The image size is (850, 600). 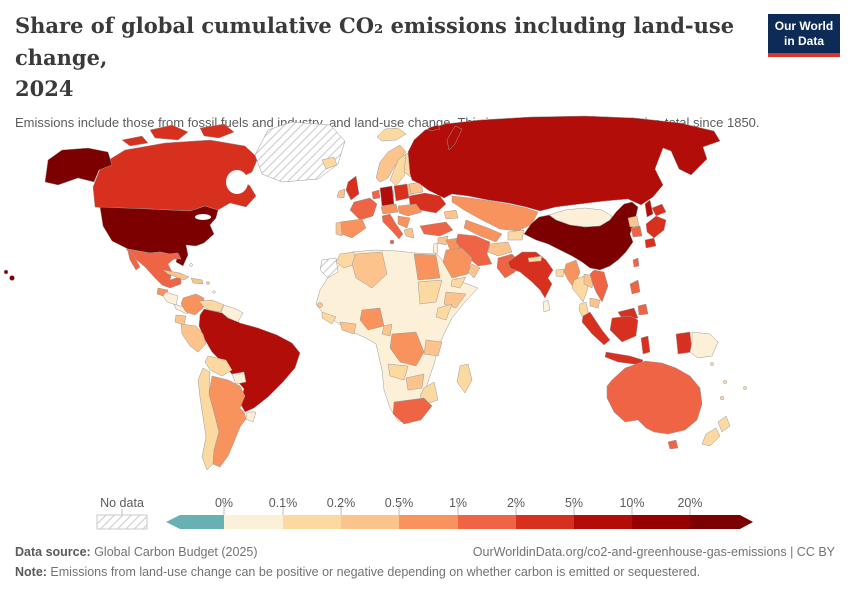 I want to click on country-peru, so click(x=193, y=338).